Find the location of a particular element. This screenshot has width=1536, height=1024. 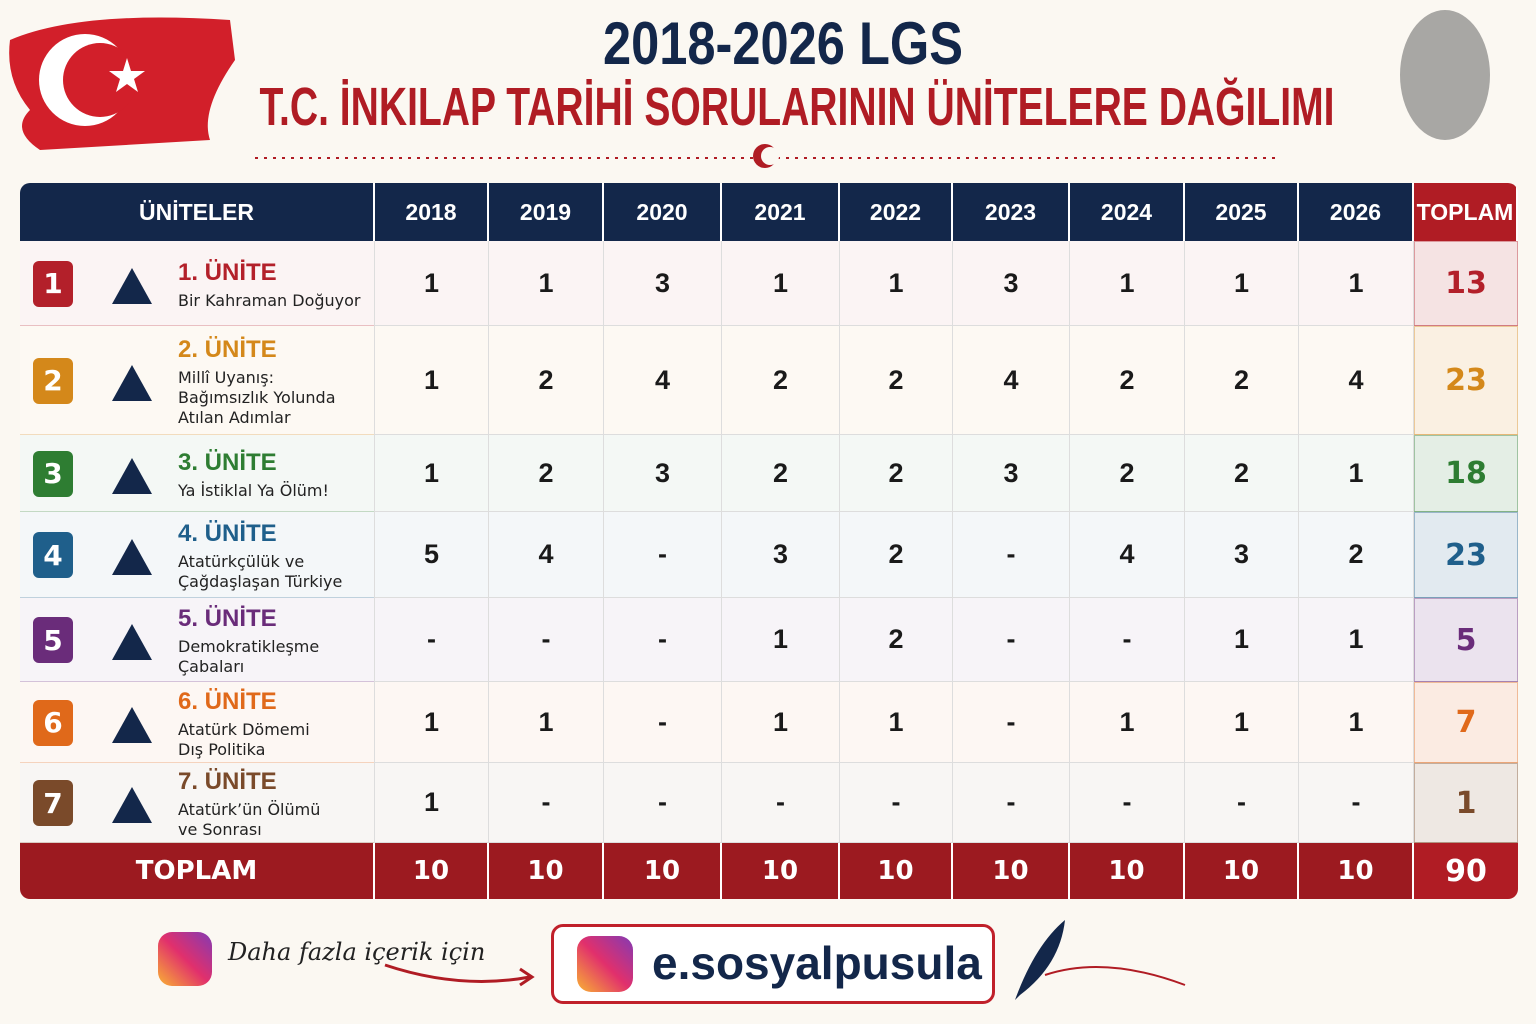

column-header: TOPLAM is located at coordinates (1465, 212).